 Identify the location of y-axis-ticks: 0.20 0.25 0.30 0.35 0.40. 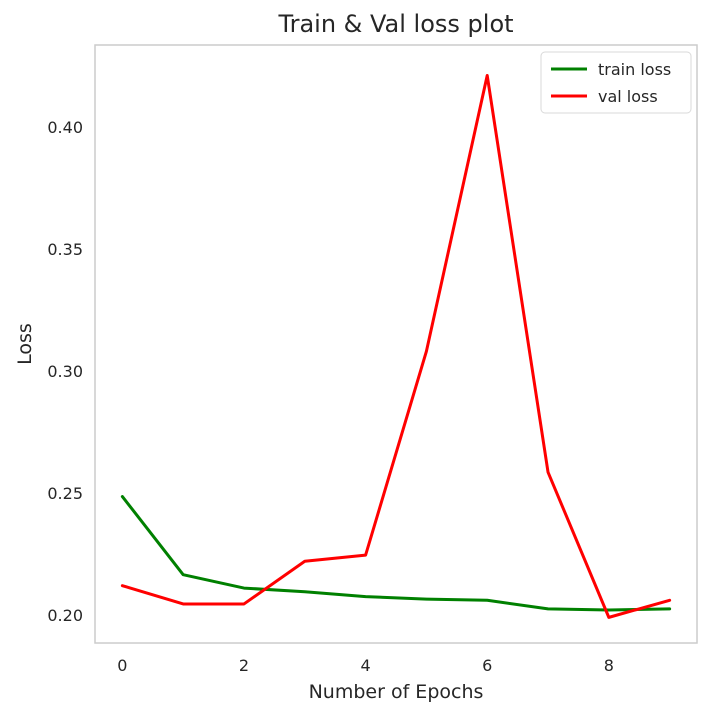
(65, 371).